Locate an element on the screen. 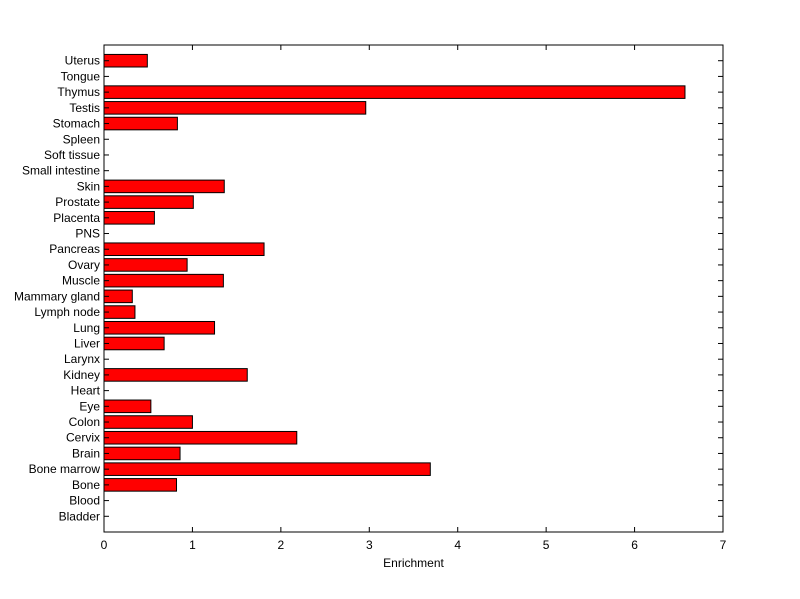 This screenshot has height=599, width=800. bar-skin is located at coordinates (164, 186).